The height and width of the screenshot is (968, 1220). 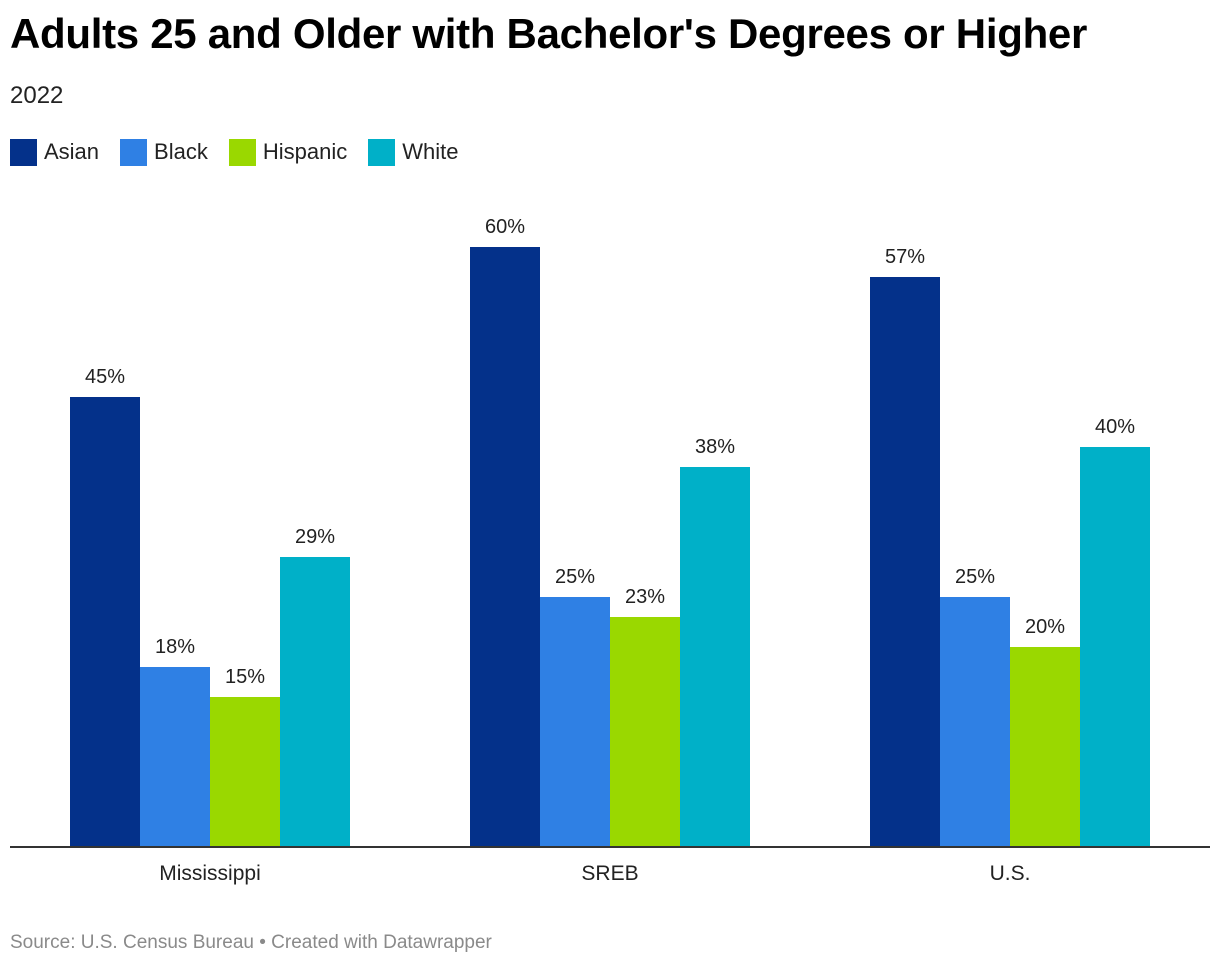 I want to click on legend-swatch-hispanic, so click(x=242, y=152).